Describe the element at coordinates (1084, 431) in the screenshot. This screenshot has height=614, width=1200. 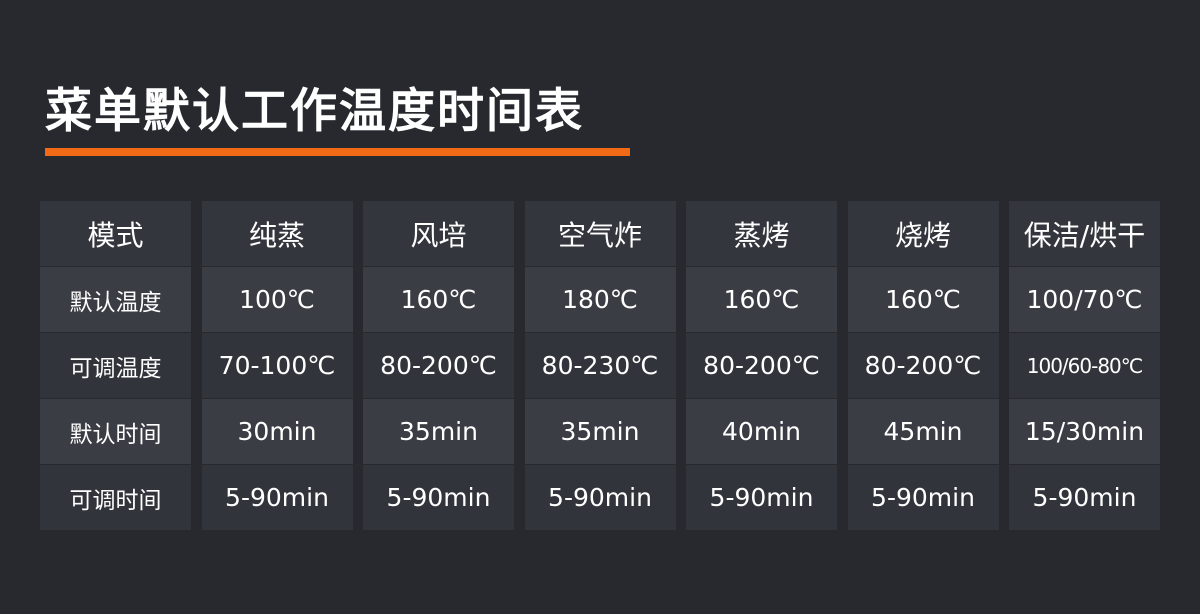
I see `table-cell: 15/30min` at that location.